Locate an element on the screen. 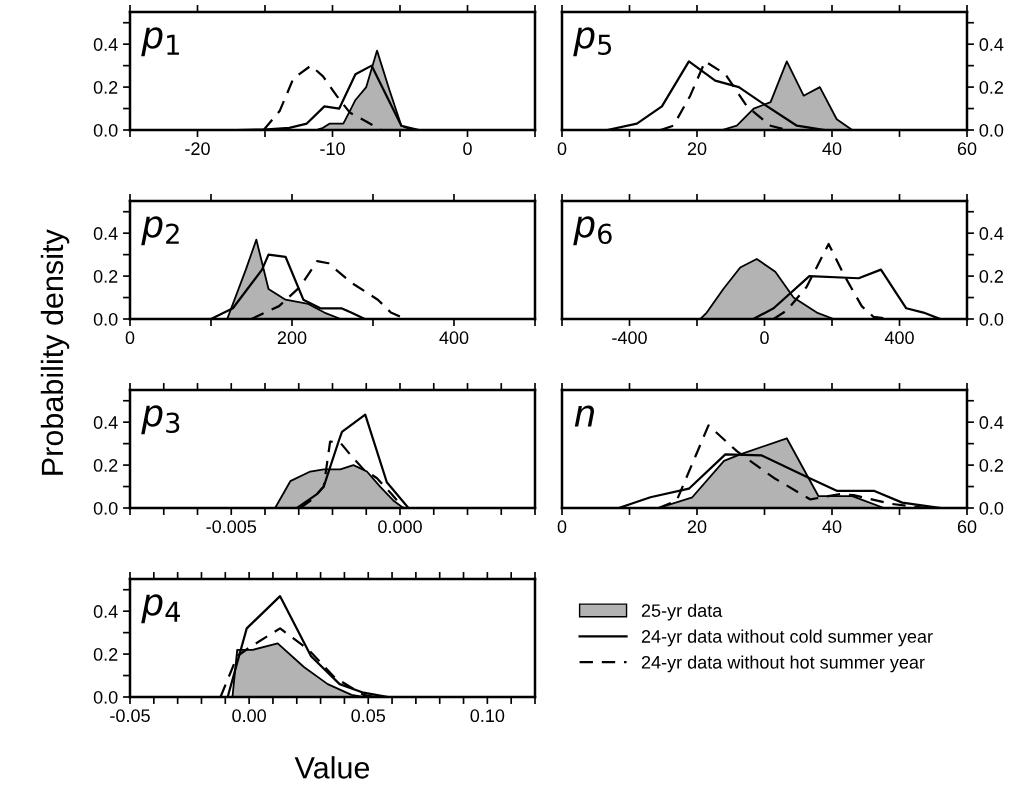  y-axis-title: Probability density is located at coordinates (55, 352).